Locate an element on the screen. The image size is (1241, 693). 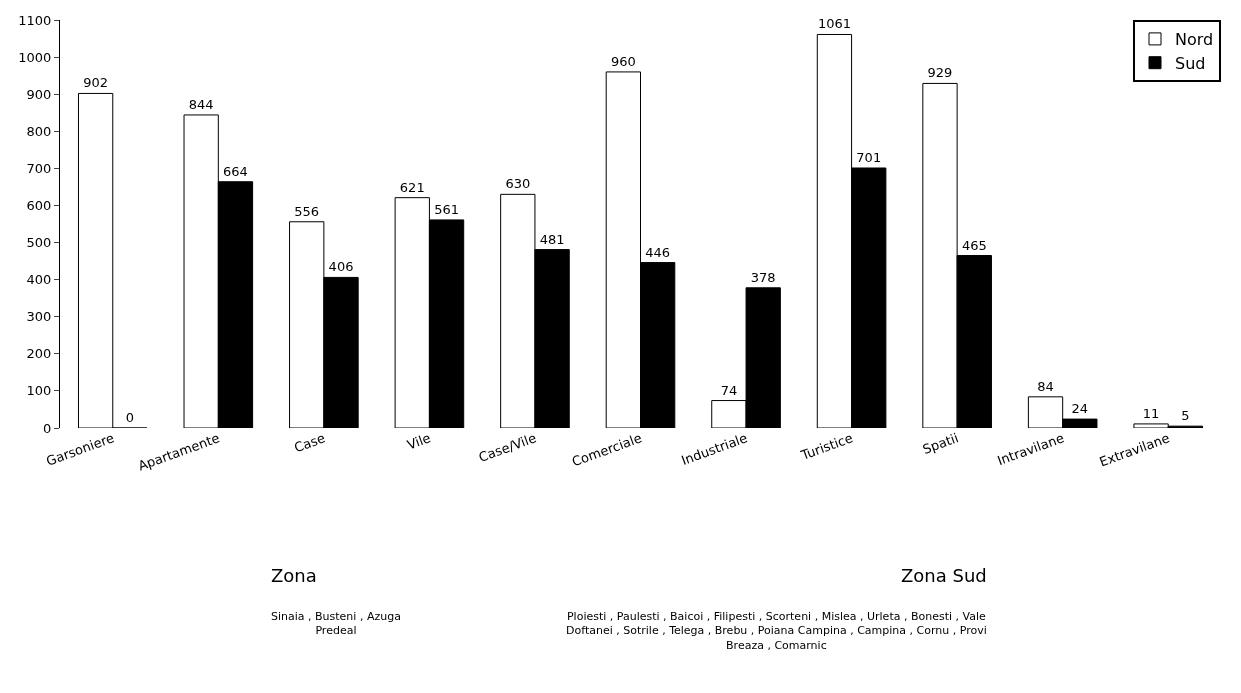
y-tick-label: 600 is located at coordinates (39, 205).